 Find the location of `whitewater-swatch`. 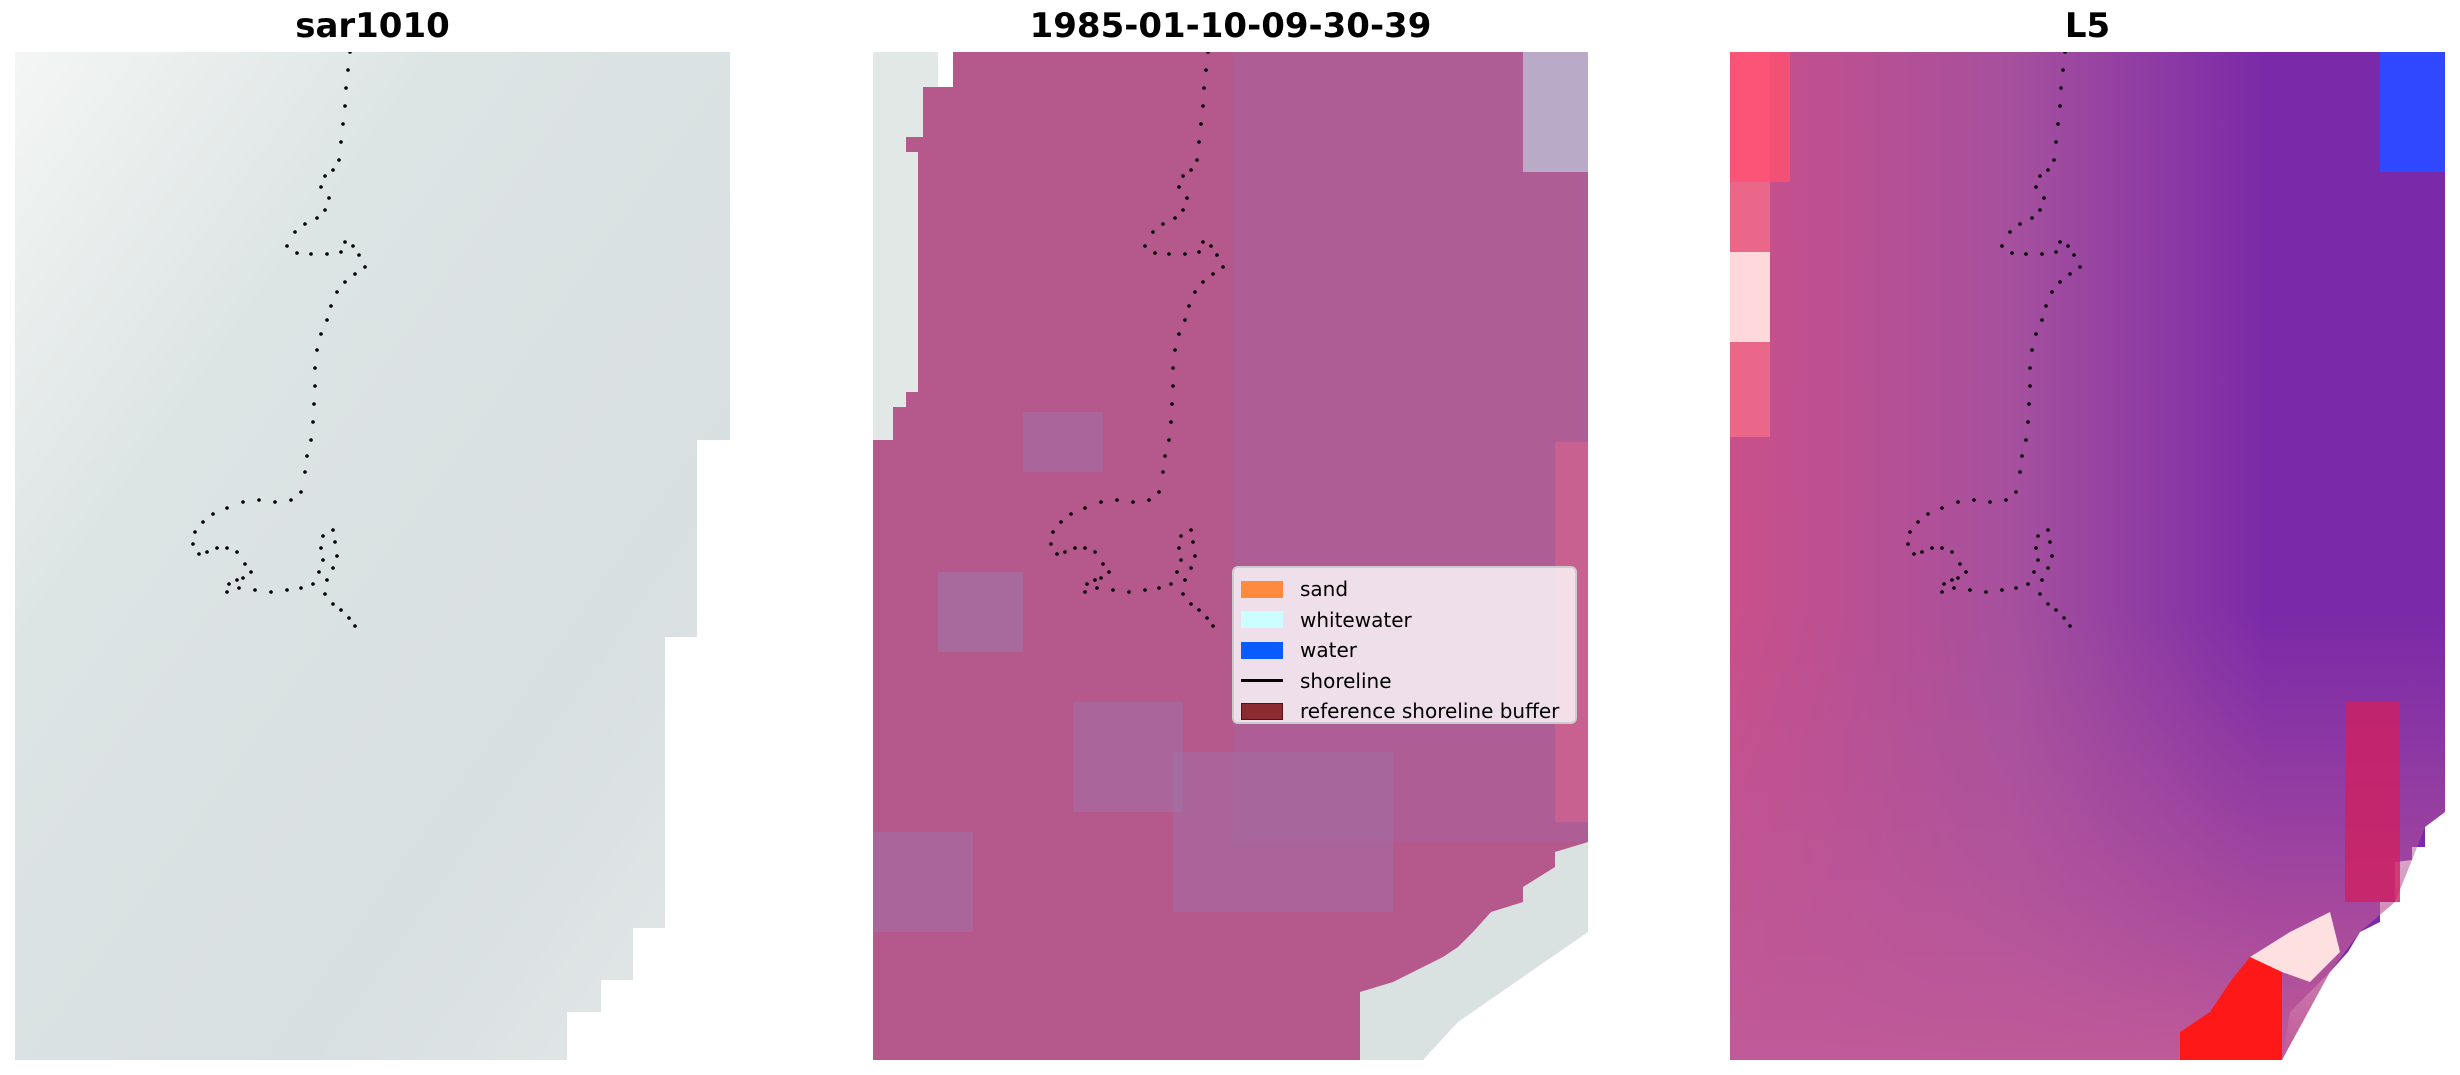

whitewater-swatch is located at coordinates (1262, 620).